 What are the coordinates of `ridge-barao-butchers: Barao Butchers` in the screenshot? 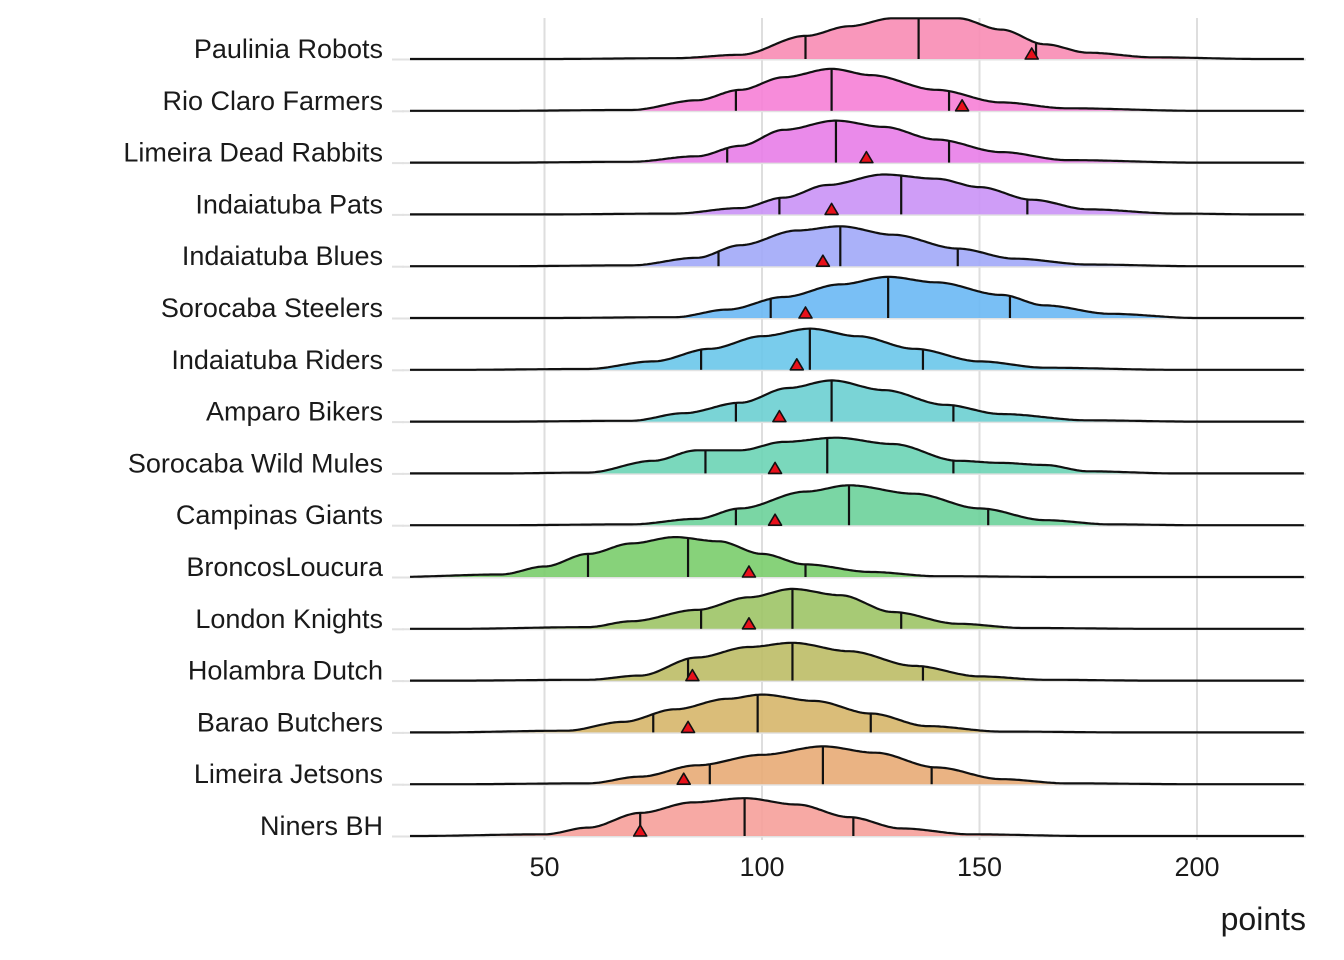 It's located at (751, 715).